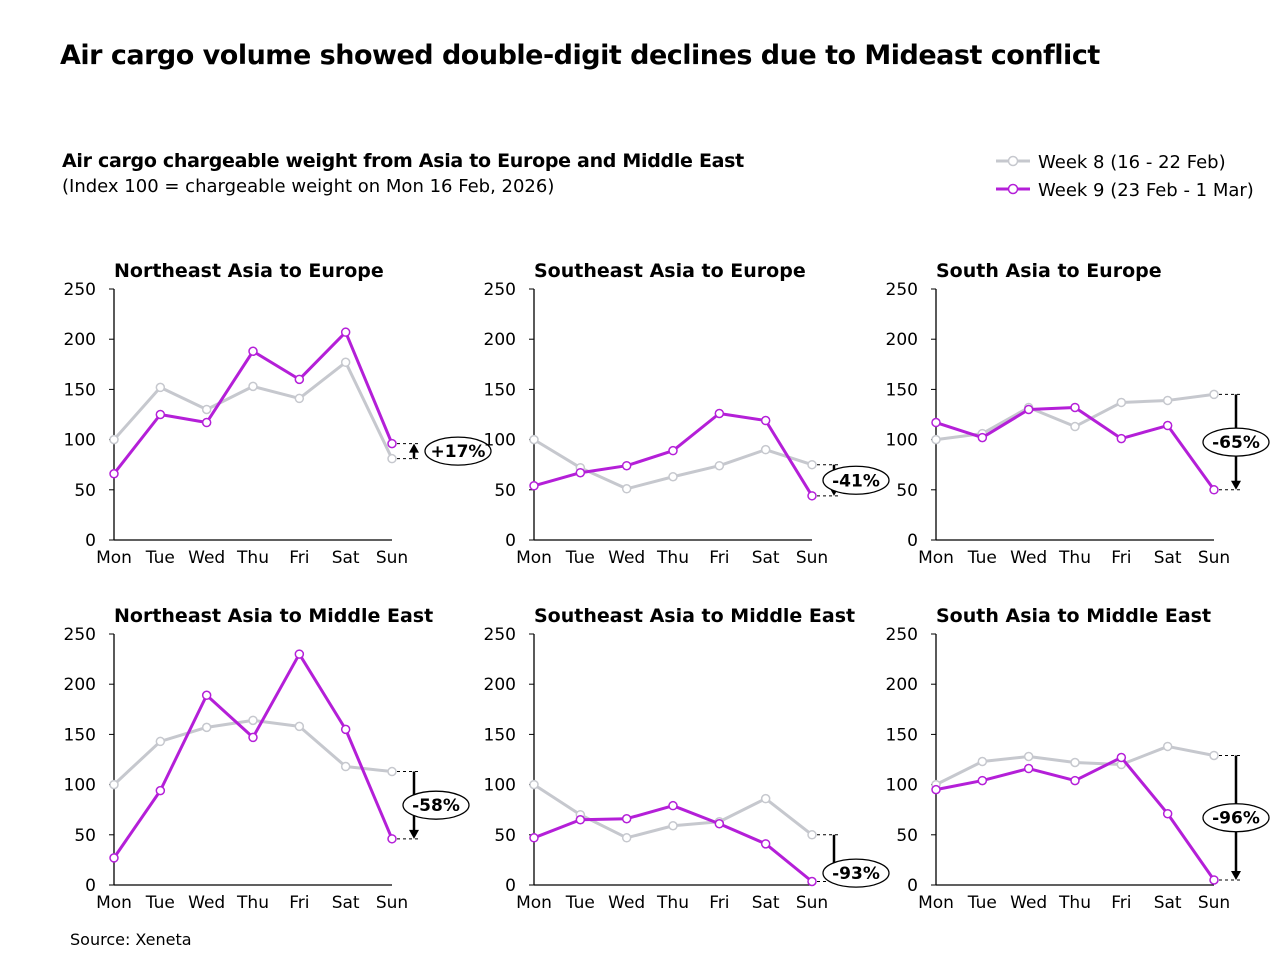  What do you see at coordinates (902, 290) in the screenshot?
I see `y-tick-label: 250` at bounding box center [902, 290].